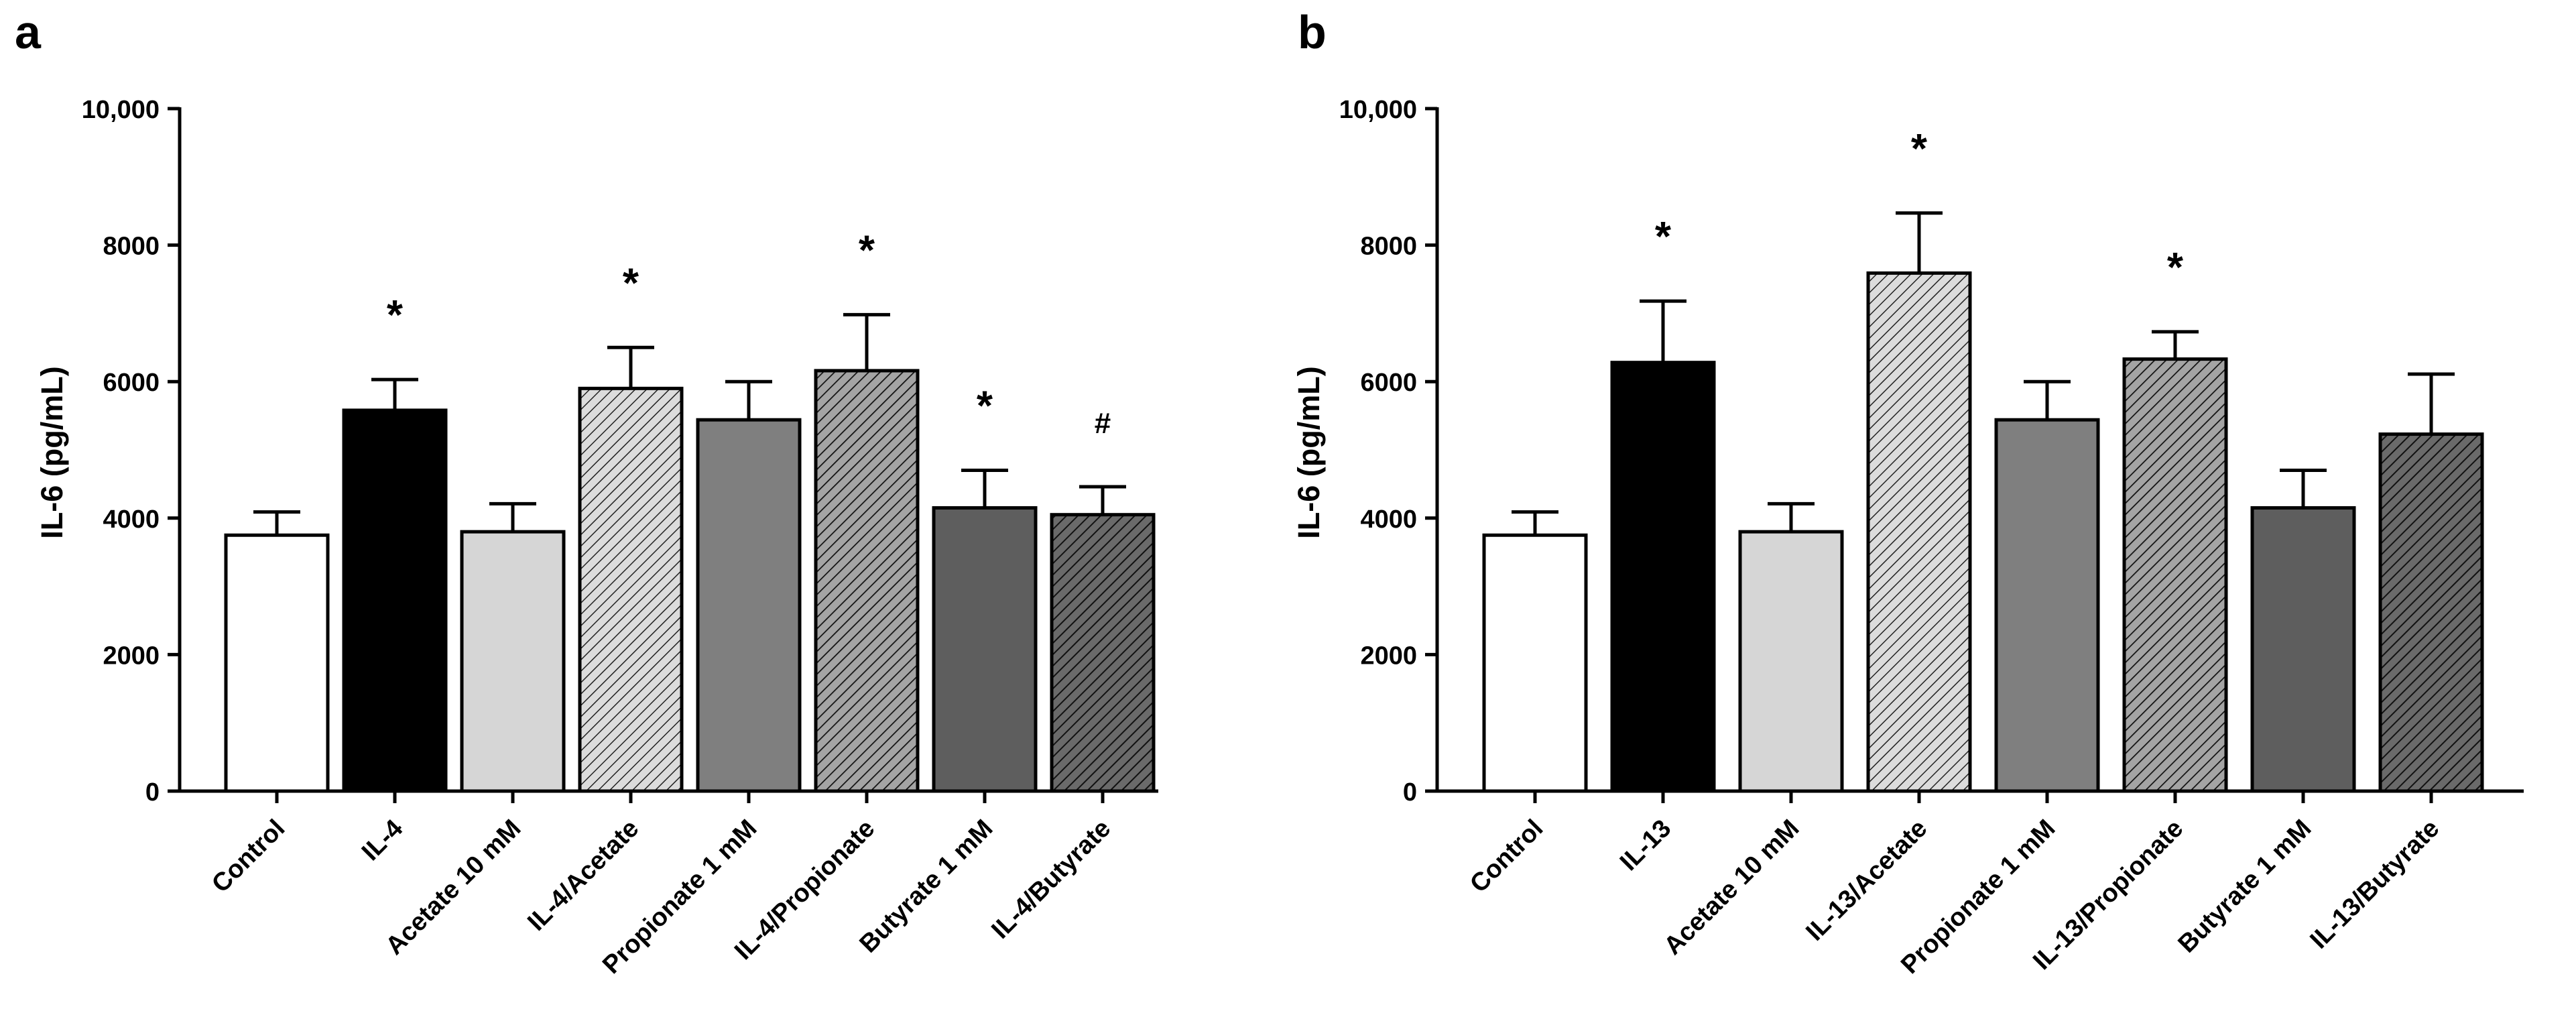 The width and height of the screenshot is (2576, 1011). I want to click on y-axis-label-a: IL-6 (pg/mL), so click(52, 452).